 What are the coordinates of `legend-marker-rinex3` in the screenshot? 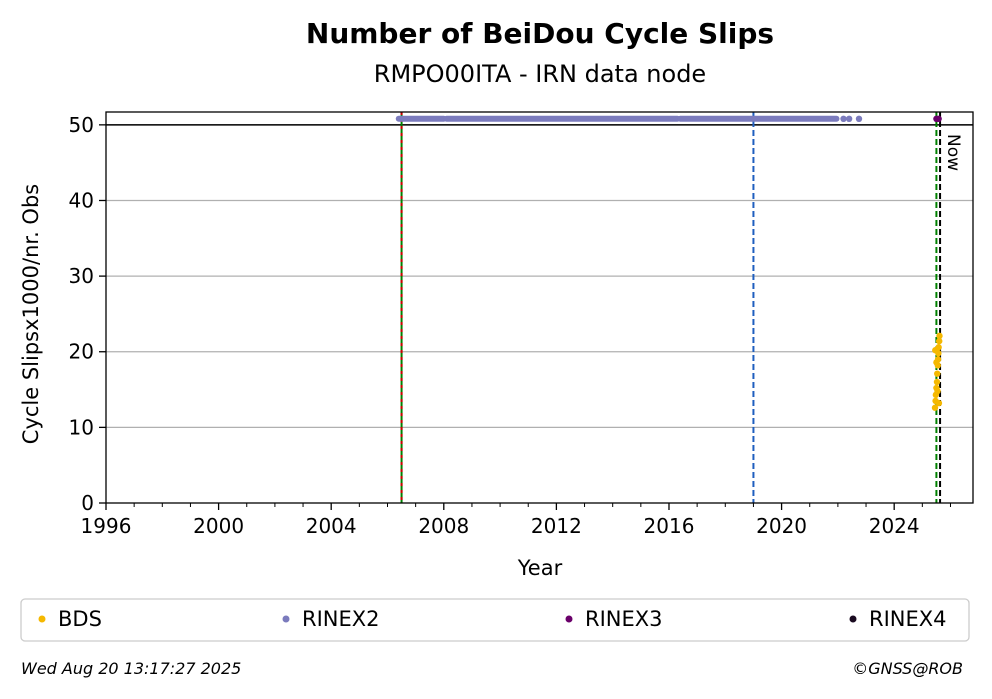 It's located at (569, 619).